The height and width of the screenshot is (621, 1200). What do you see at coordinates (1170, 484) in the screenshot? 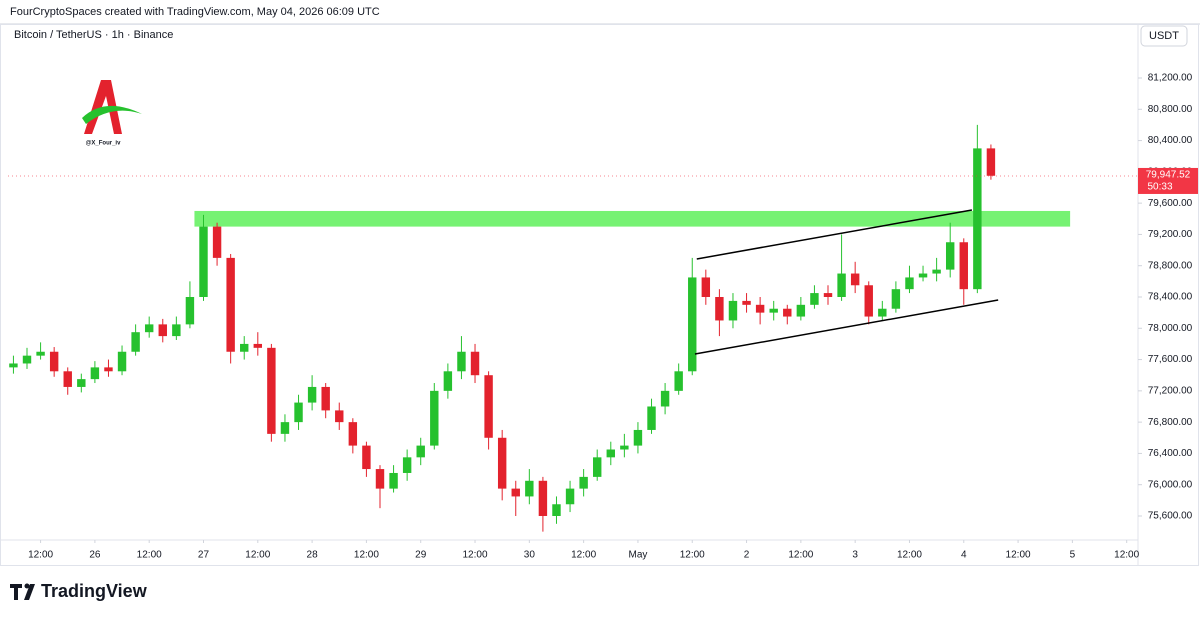
I see `y-tick-label: 76,000.00` at bounding box center [1170, 484].